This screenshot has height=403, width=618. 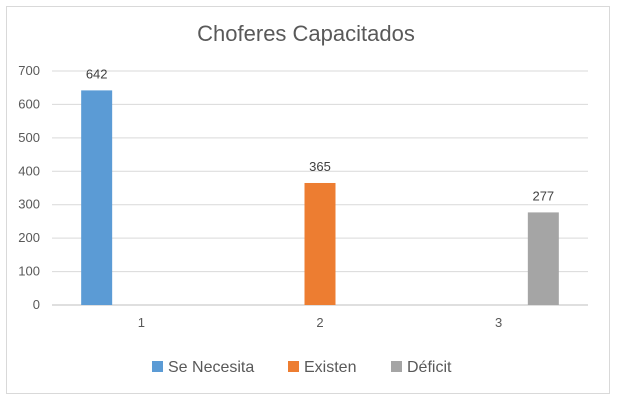 I want to click on x-tick-label: 2, so click(x=319, y=322).